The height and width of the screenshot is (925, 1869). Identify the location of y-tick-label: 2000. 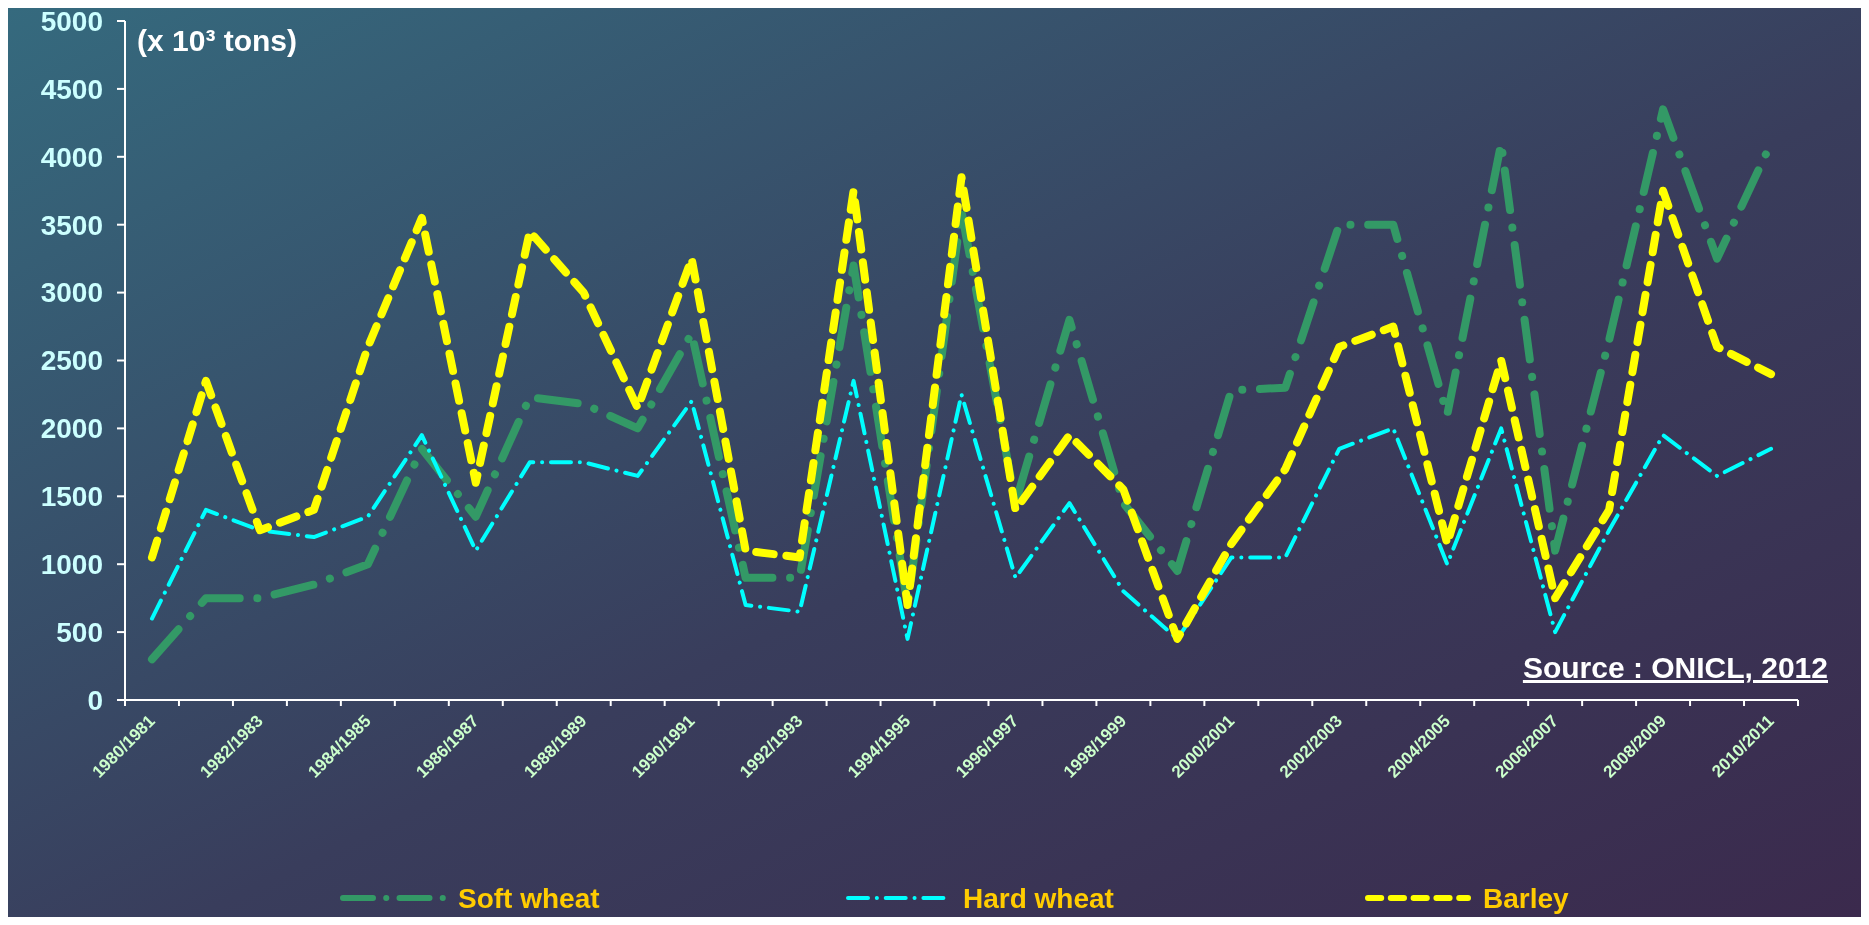
(71, 429).